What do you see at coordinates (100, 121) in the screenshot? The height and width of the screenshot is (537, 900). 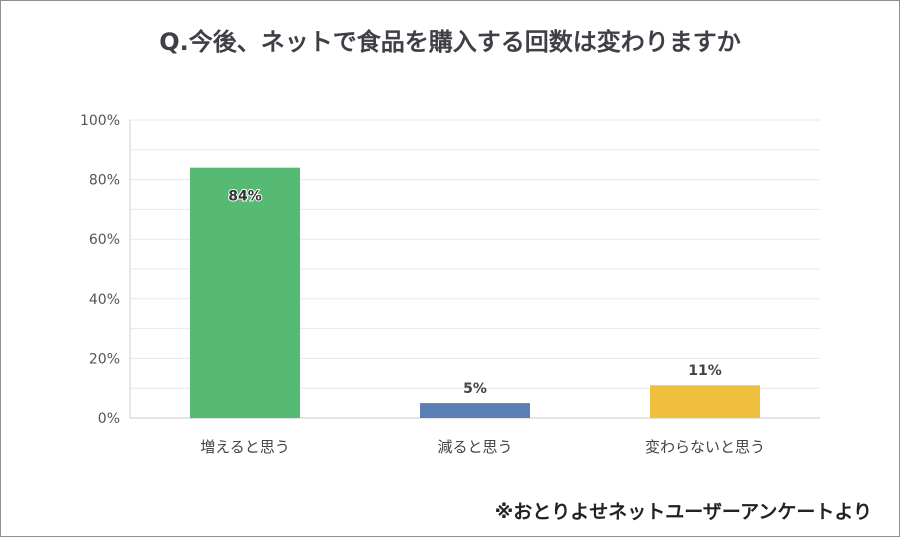 I see `y-tick-label: 100%` at bounding box center [100, 121].